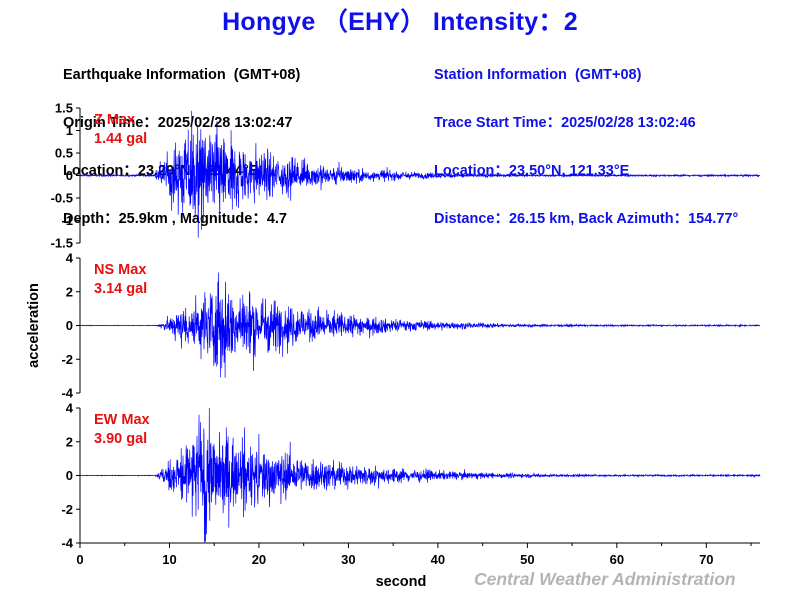 The width and height of the screenshot is (800, 600). What do you see at coordinates (120, 439) in the screenshot?
I see `max-value-ew: 3.90 gal` at bounding box center [120, 439].